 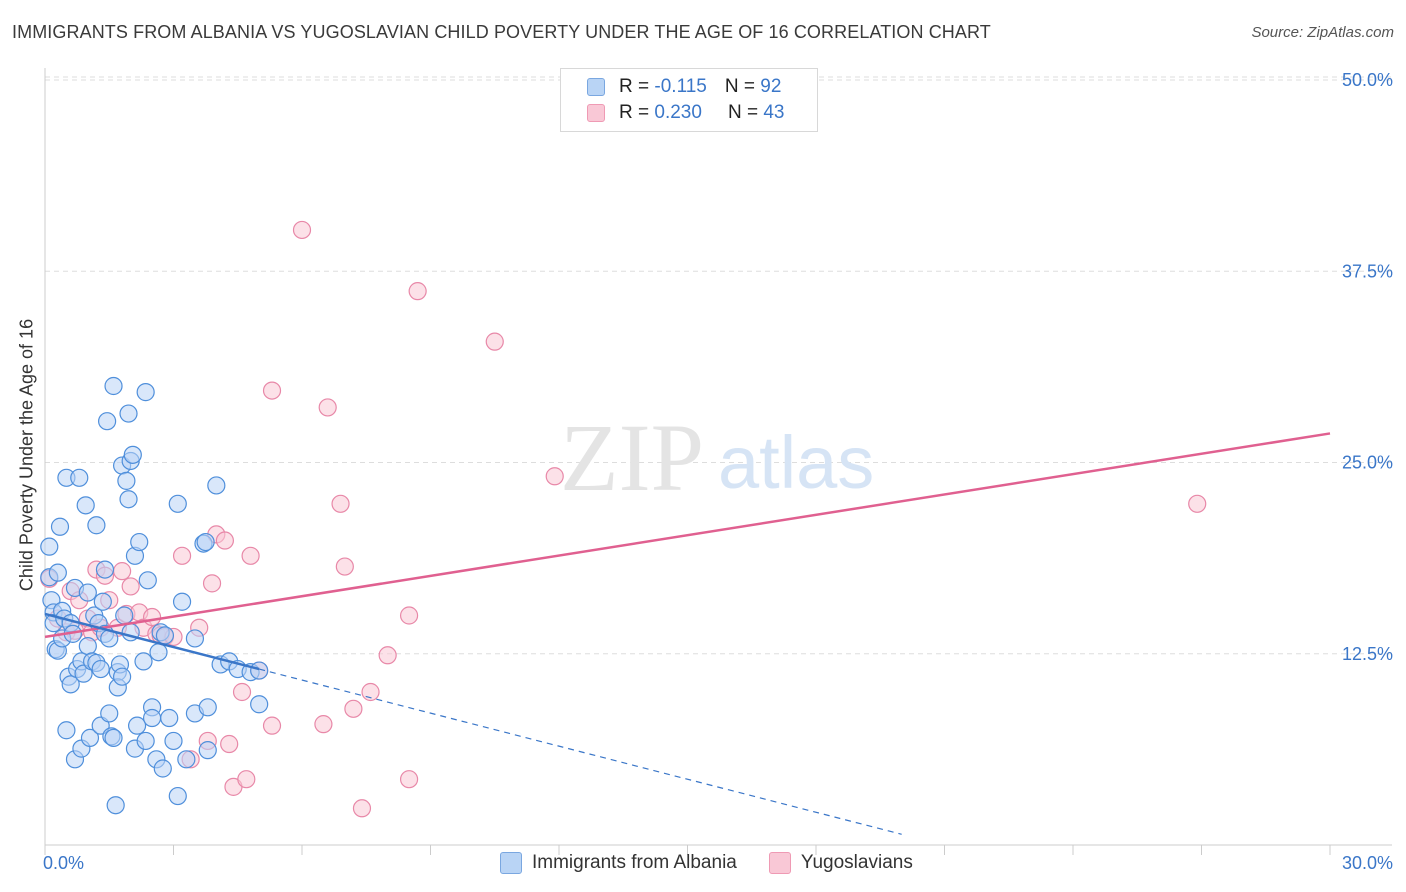 What do you see at coordinates (1367, 271) in the screenshot?
I see `y-tick-label: 37.5%` at bounding box center [1367, 271].